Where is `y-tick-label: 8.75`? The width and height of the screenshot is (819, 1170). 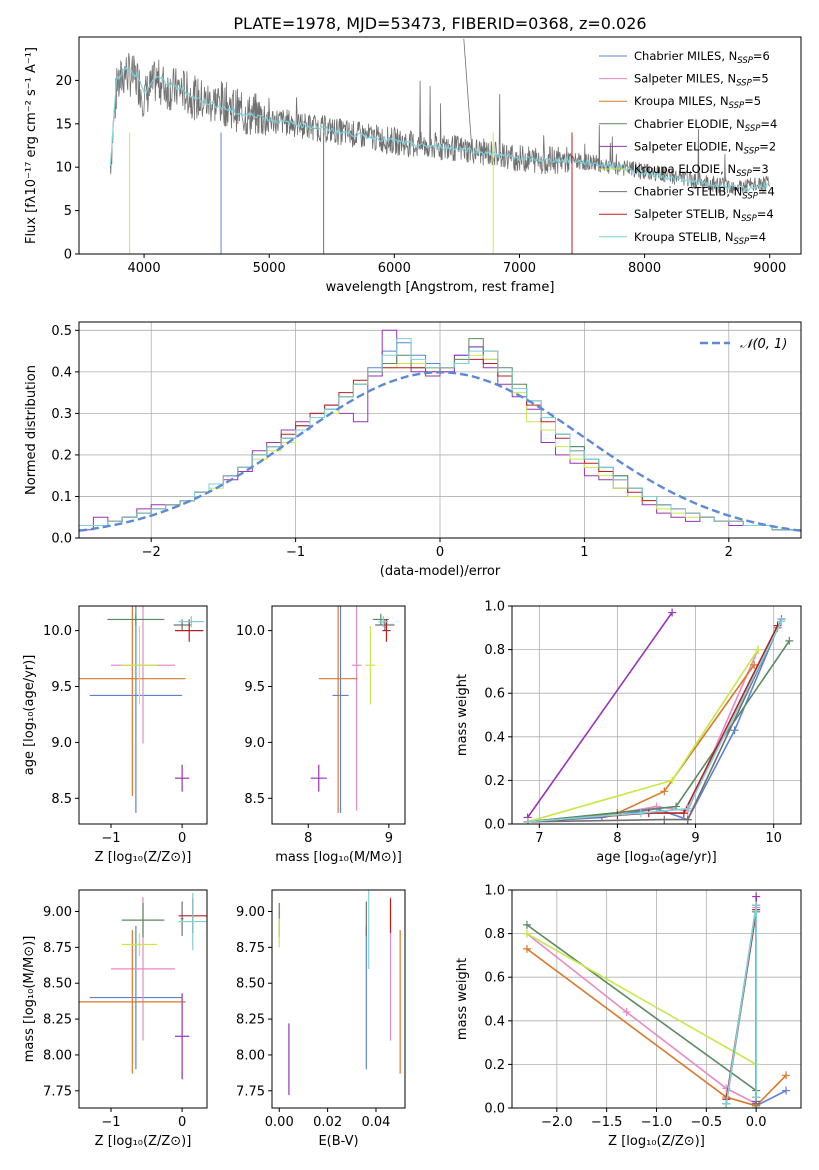 y-tick-label: 8.75 is located at coordinates (250, 948).